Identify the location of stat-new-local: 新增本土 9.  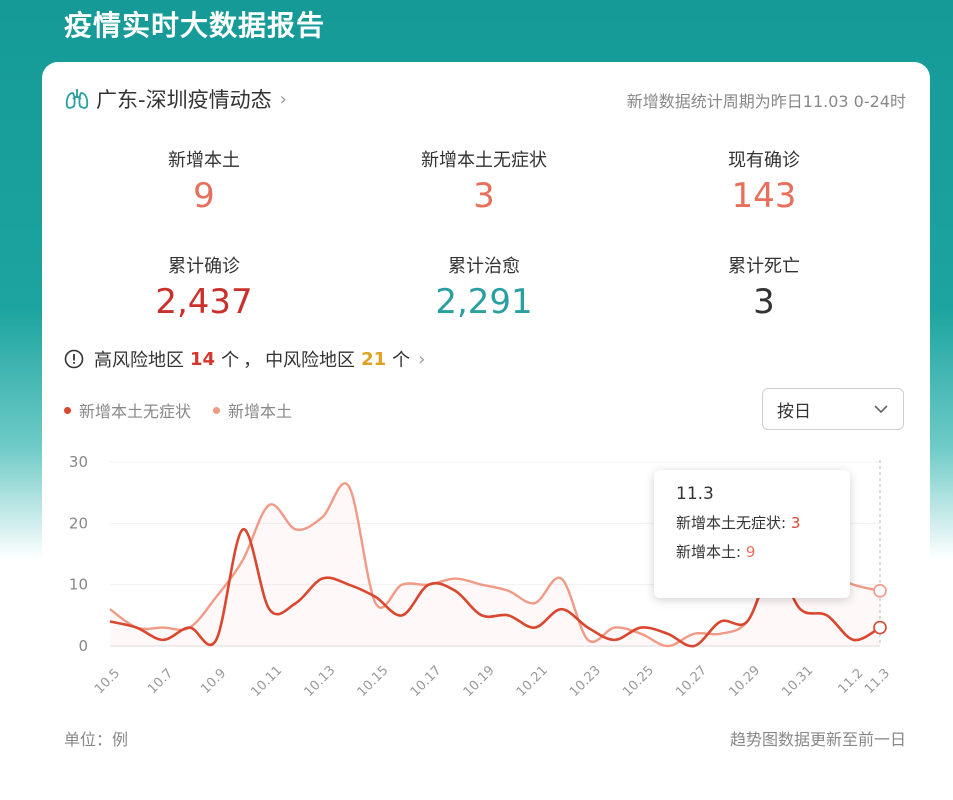
(204, 181).